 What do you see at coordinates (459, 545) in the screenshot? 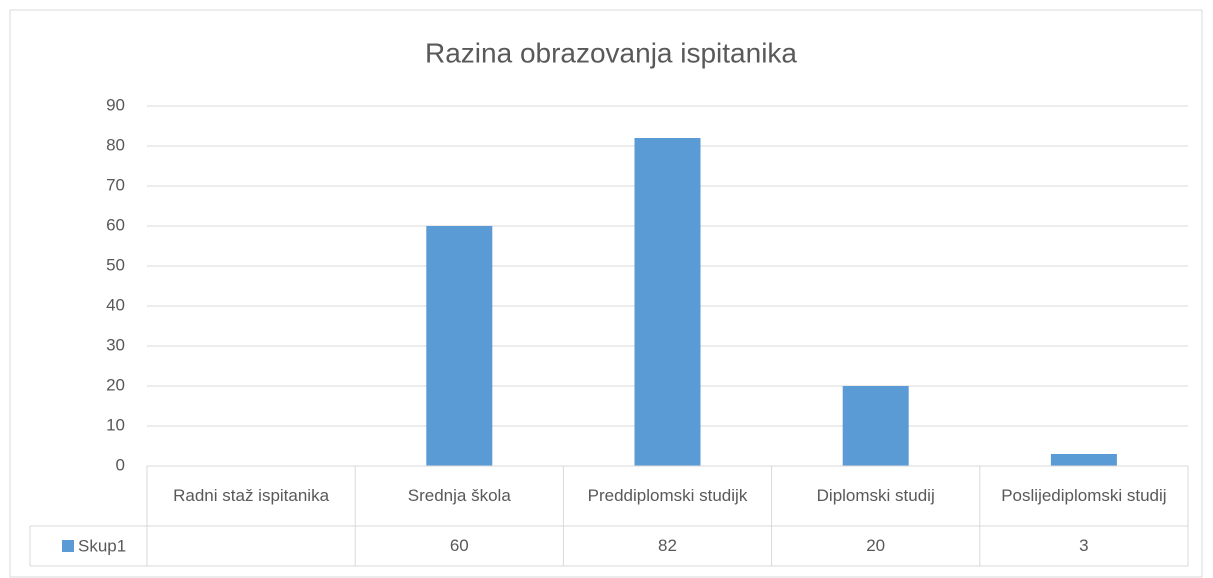
I see `table-value: 60` at bounding box center [459, 545].